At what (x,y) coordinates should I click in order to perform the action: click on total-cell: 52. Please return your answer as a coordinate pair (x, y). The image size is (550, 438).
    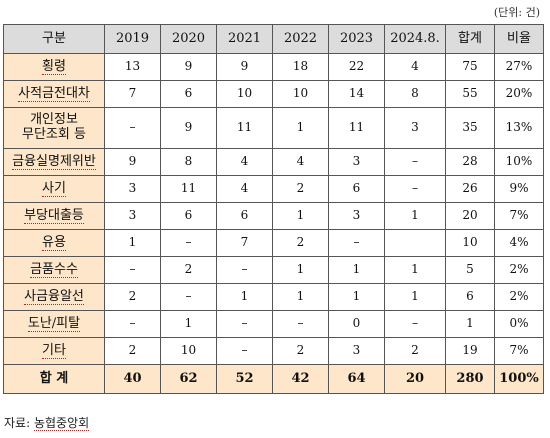
    Looking at the image, I should click on (244, 379).